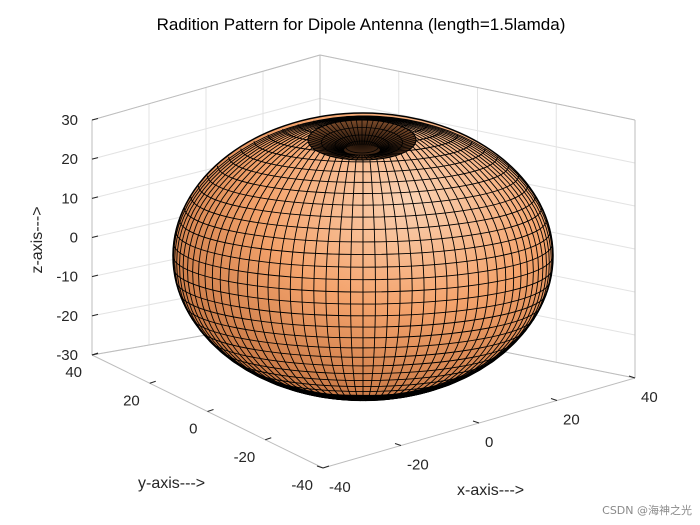  I want to click on y-tick-label: 40, so click(73, 372).